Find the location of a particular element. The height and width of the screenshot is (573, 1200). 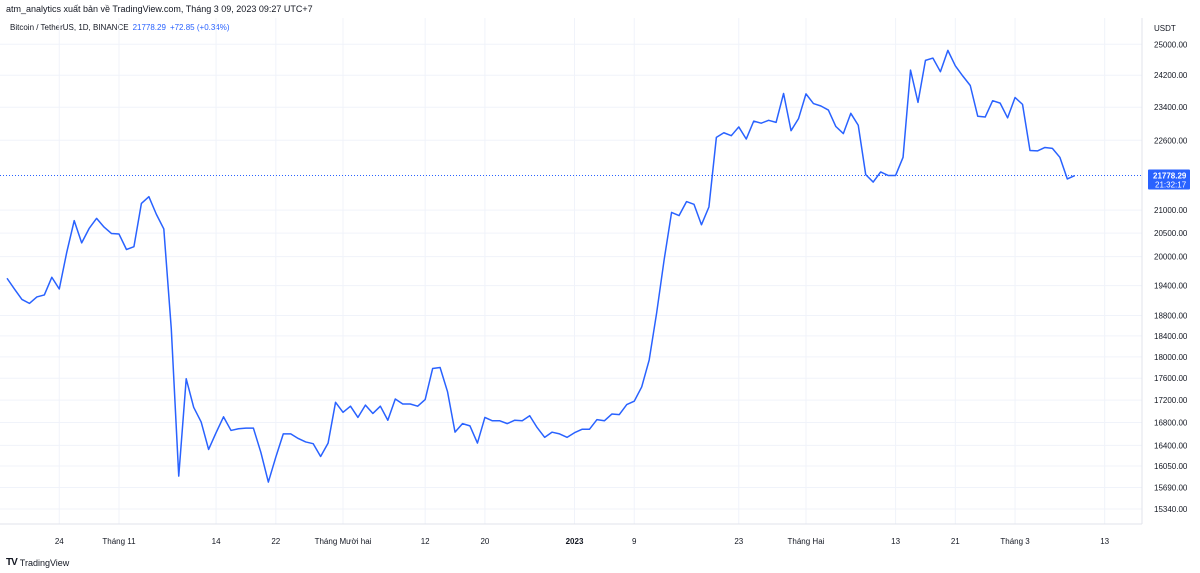

price-axis-tick: 15340.00 is located at coordinates (1171, 509).